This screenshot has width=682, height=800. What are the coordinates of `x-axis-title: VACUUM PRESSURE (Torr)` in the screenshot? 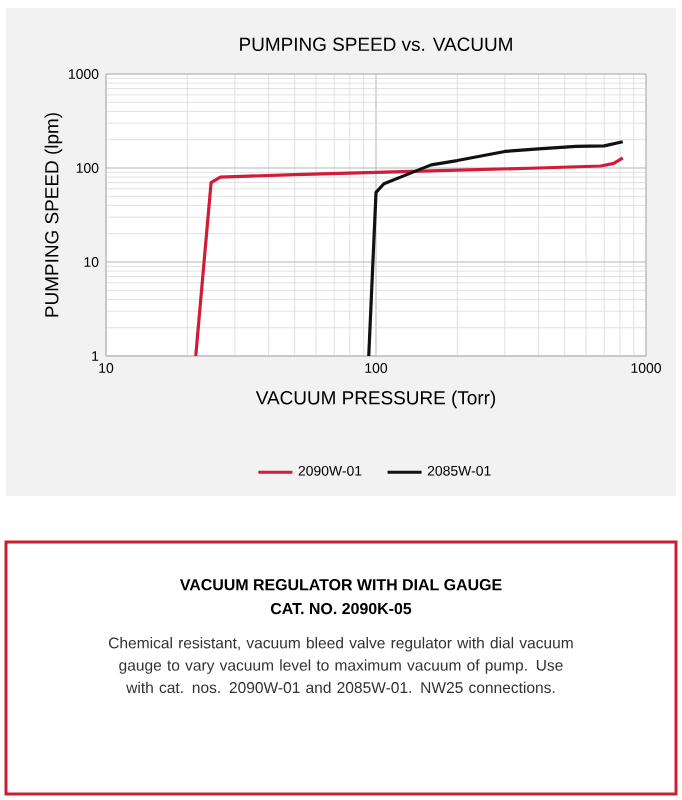 It's located at (375, 399).